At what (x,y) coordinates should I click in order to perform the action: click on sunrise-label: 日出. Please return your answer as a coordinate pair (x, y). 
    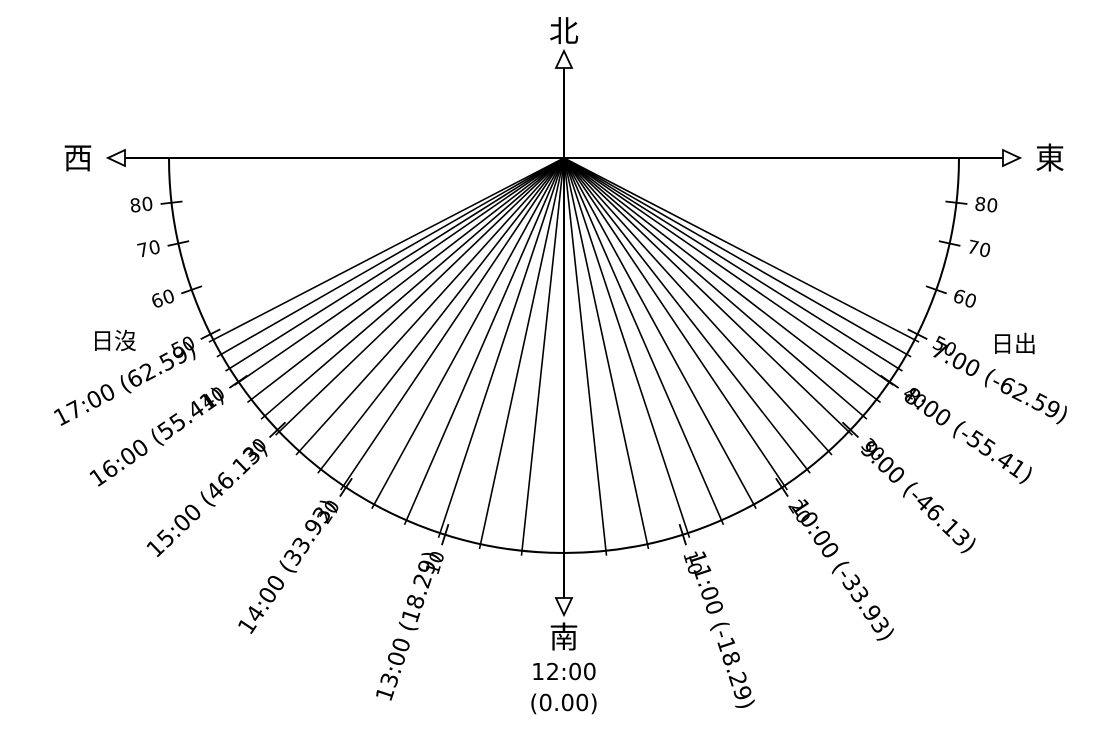
    Looking at the image, I should click on (1014, 345).